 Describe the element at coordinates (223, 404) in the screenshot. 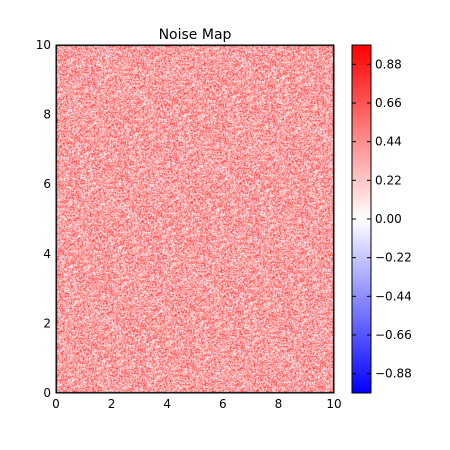

I see `x-tick-label: 6` at that location.